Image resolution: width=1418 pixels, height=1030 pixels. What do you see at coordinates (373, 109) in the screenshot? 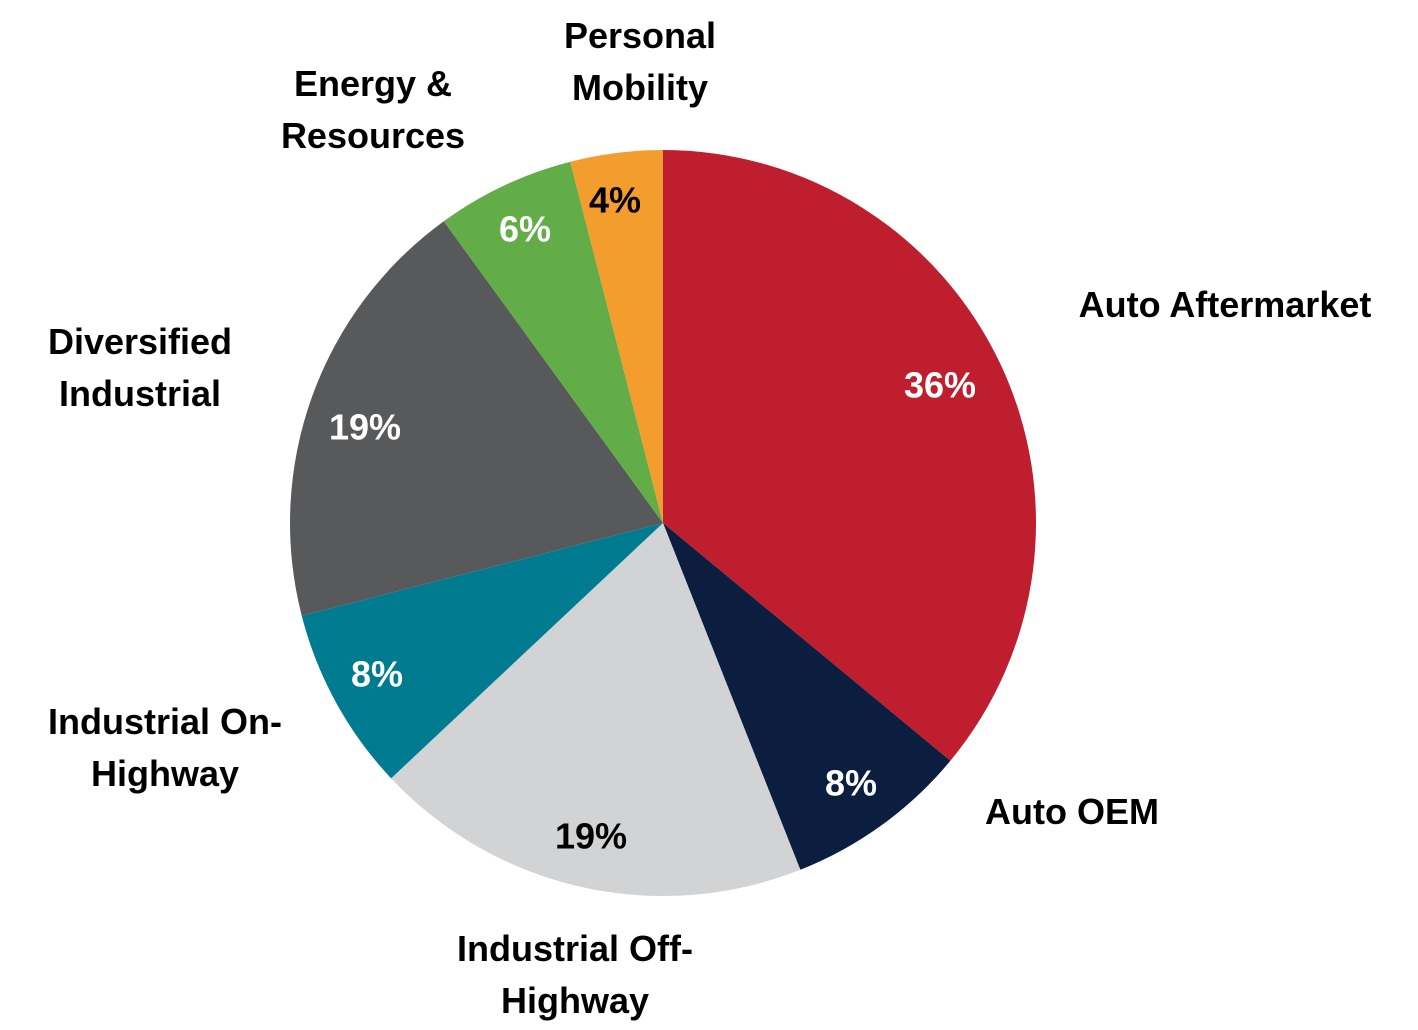
I see `category-label: Energy & Resources` at bounding box center [373, 109].